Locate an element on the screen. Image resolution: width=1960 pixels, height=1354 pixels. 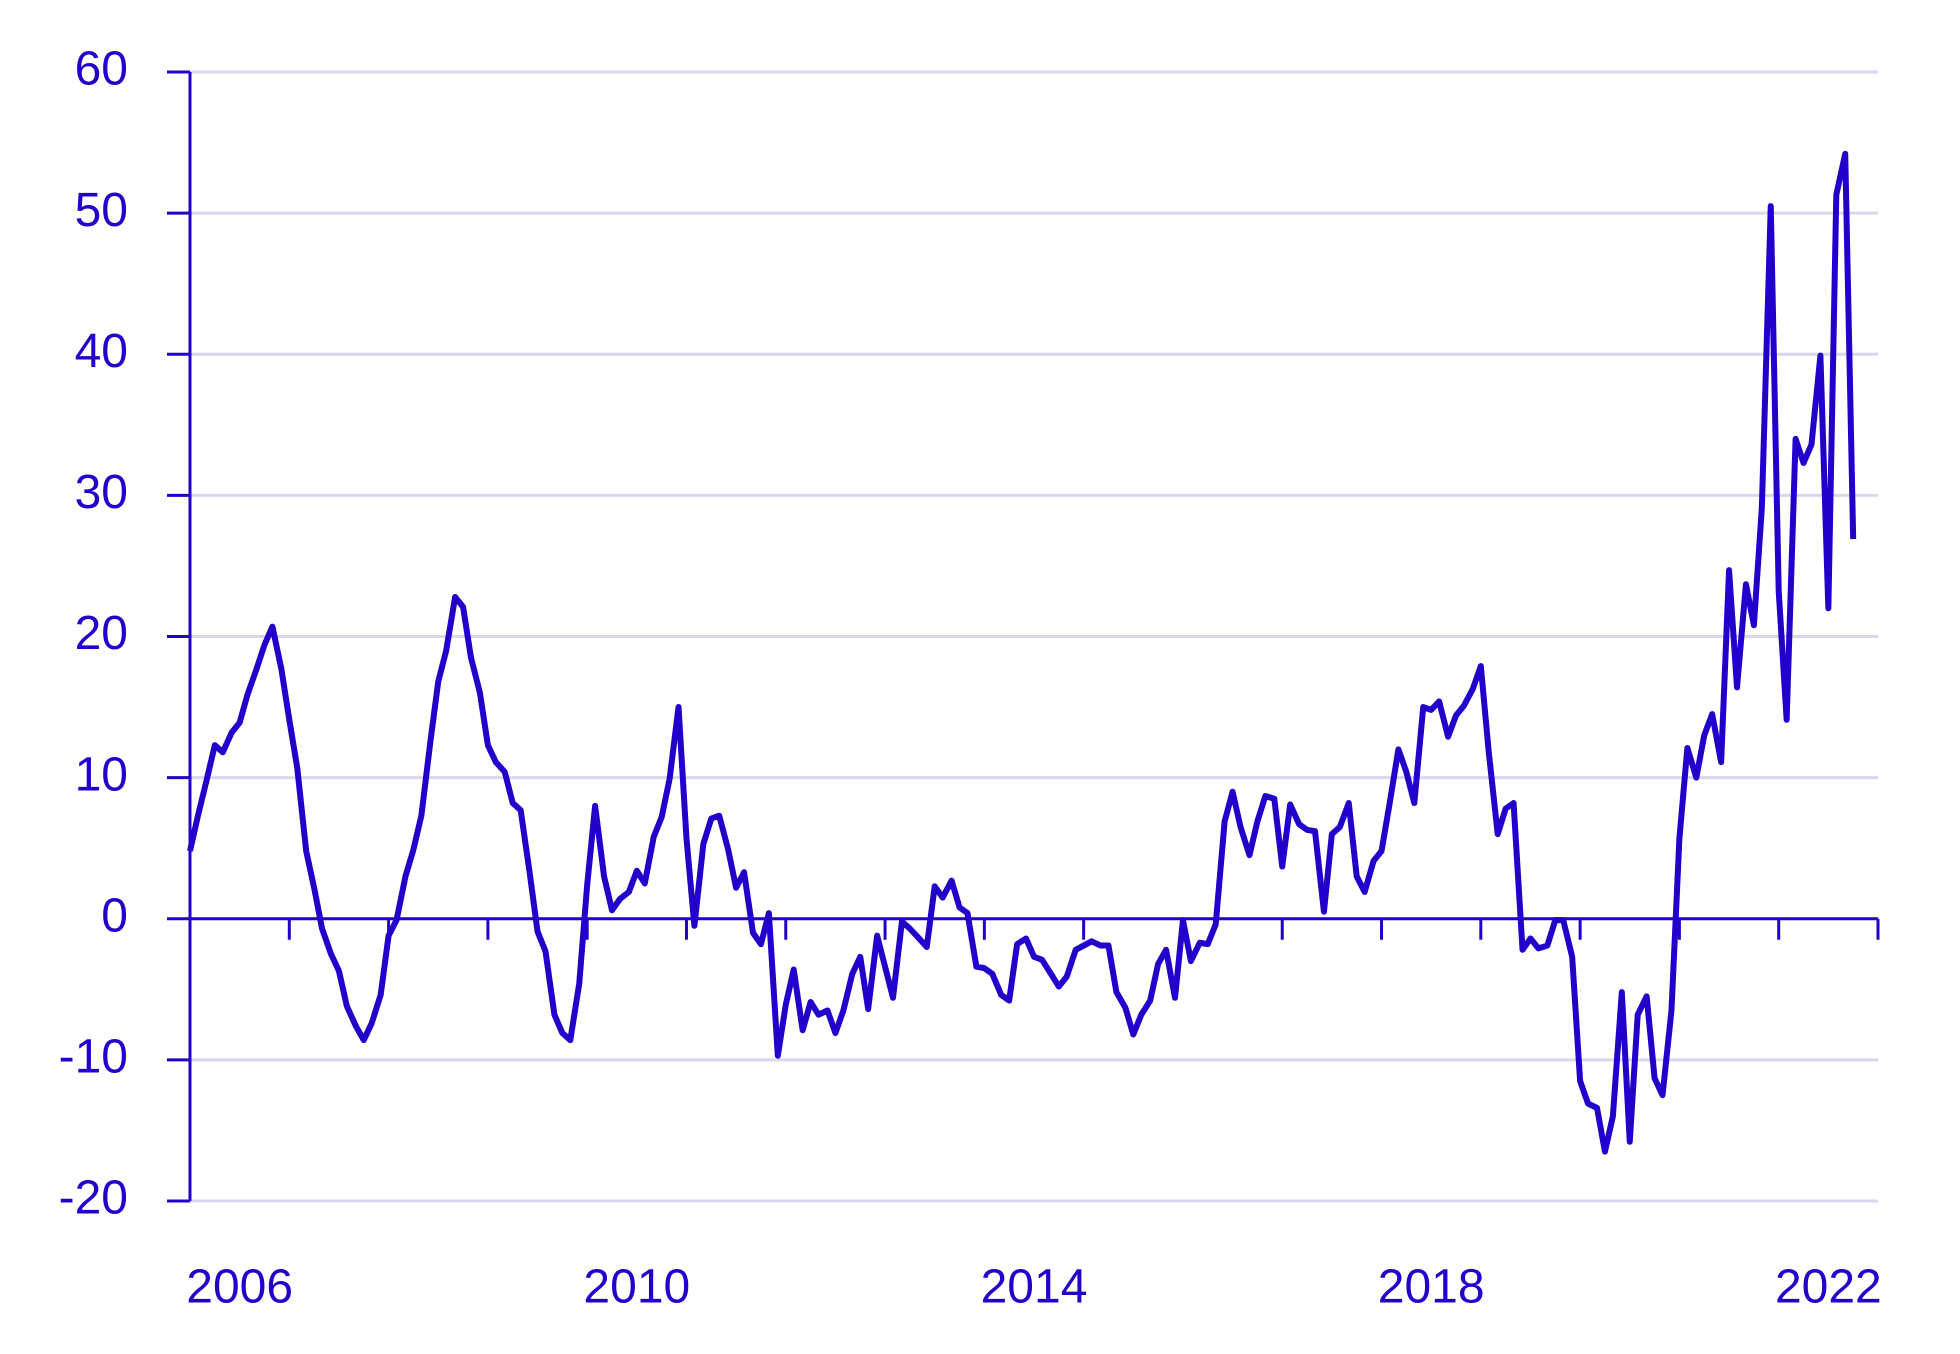
y-tick-label: 10 is located at coordinates (101, 774).